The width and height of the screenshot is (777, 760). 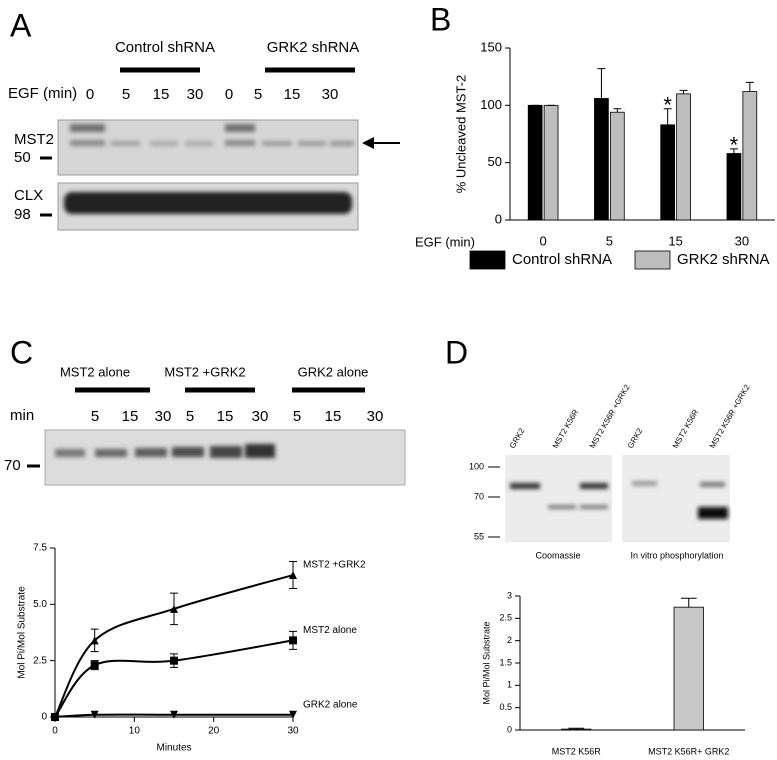 What do you see at coordinates (557, 555) in the screenshot?
I see `gel-caption: Coomassie` at bounding box center [557, 555].